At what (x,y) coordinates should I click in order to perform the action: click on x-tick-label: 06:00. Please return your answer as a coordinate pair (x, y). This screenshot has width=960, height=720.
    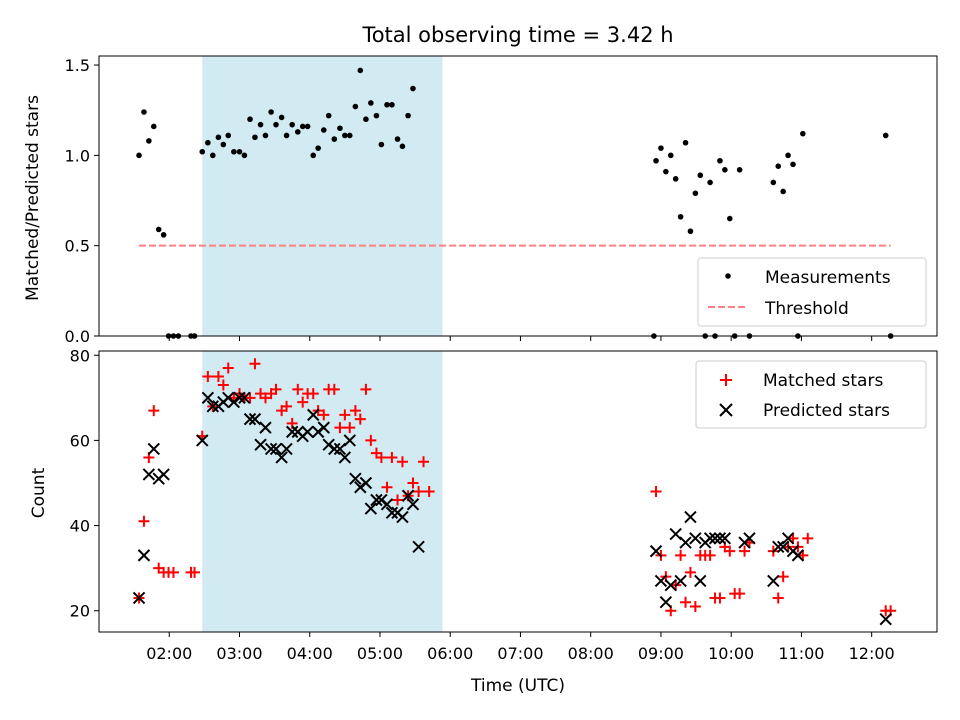
    Looking at the image, I should click on (450, 653).